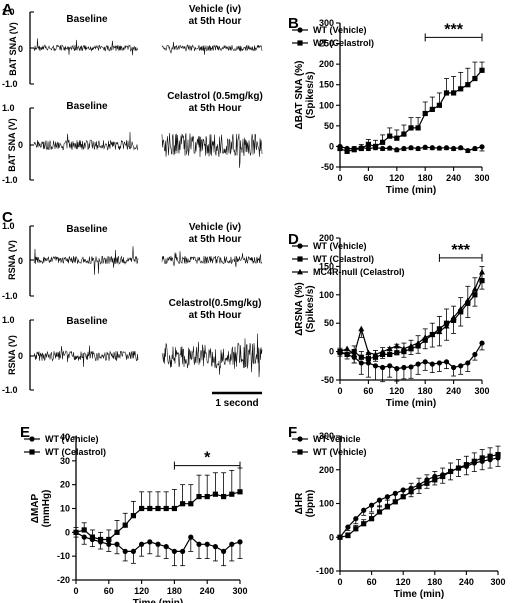 This screenshot has height=603, width=520. I want to click on x-tick-label: 0, so click(339, 582).